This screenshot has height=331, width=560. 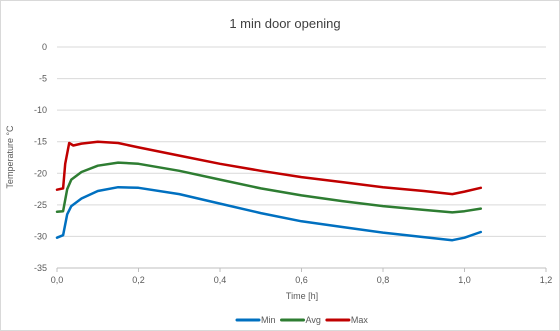 What do you see at coordinates (546, 280) in the screenshot?
I see `x-tick-label: 1,2` at bounding box center [546, 280].